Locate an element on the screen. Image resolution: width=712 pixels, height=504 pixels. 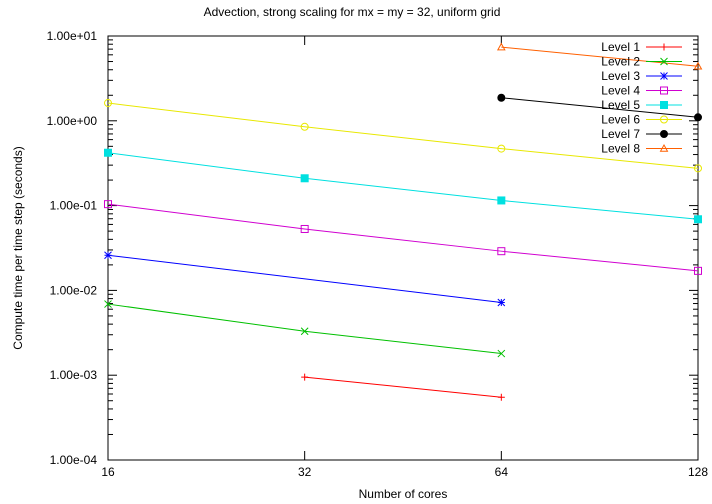
legend-label: Level 2 is located at coordinates (620, 62).